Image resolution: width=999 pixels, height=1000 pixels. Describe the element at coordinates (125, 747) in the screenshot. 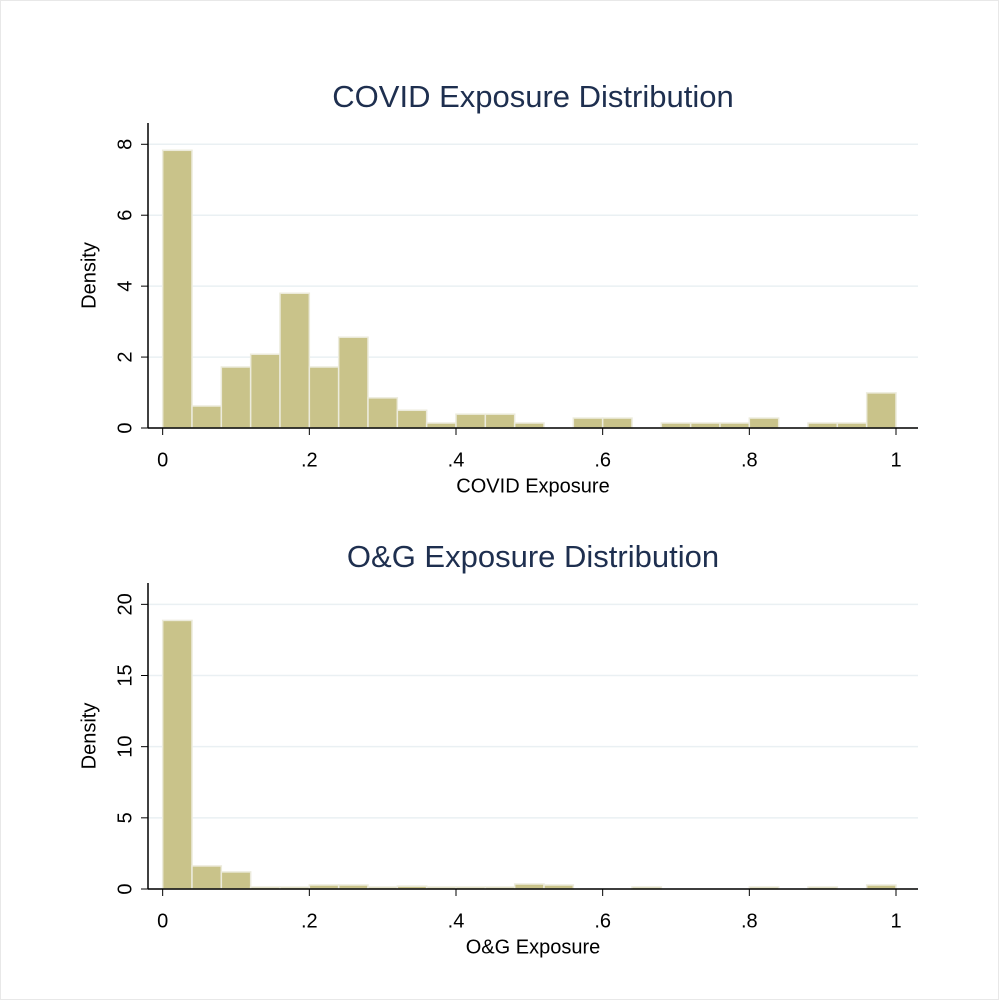

I see `y-tick-label: 10` at that location.